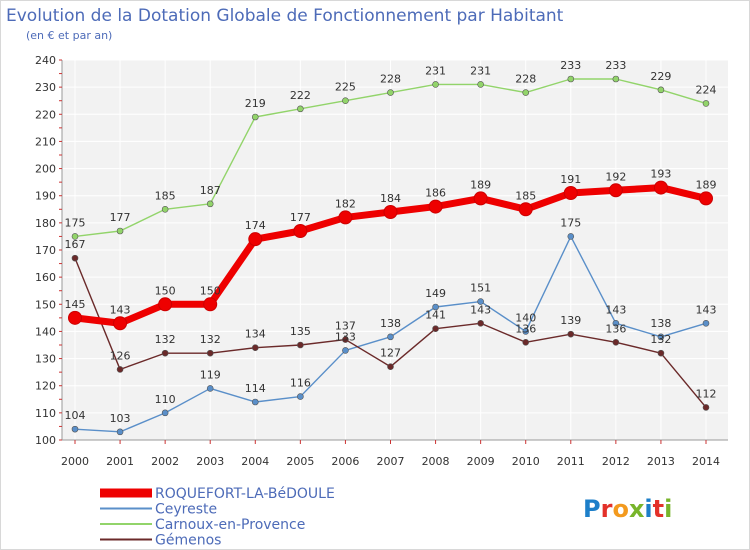 This screenshot has height=550, width=750. What do you see at coordinates (165, 399) in the screenshot?
I see `data-label: 110` at bounding box center [165, 399].